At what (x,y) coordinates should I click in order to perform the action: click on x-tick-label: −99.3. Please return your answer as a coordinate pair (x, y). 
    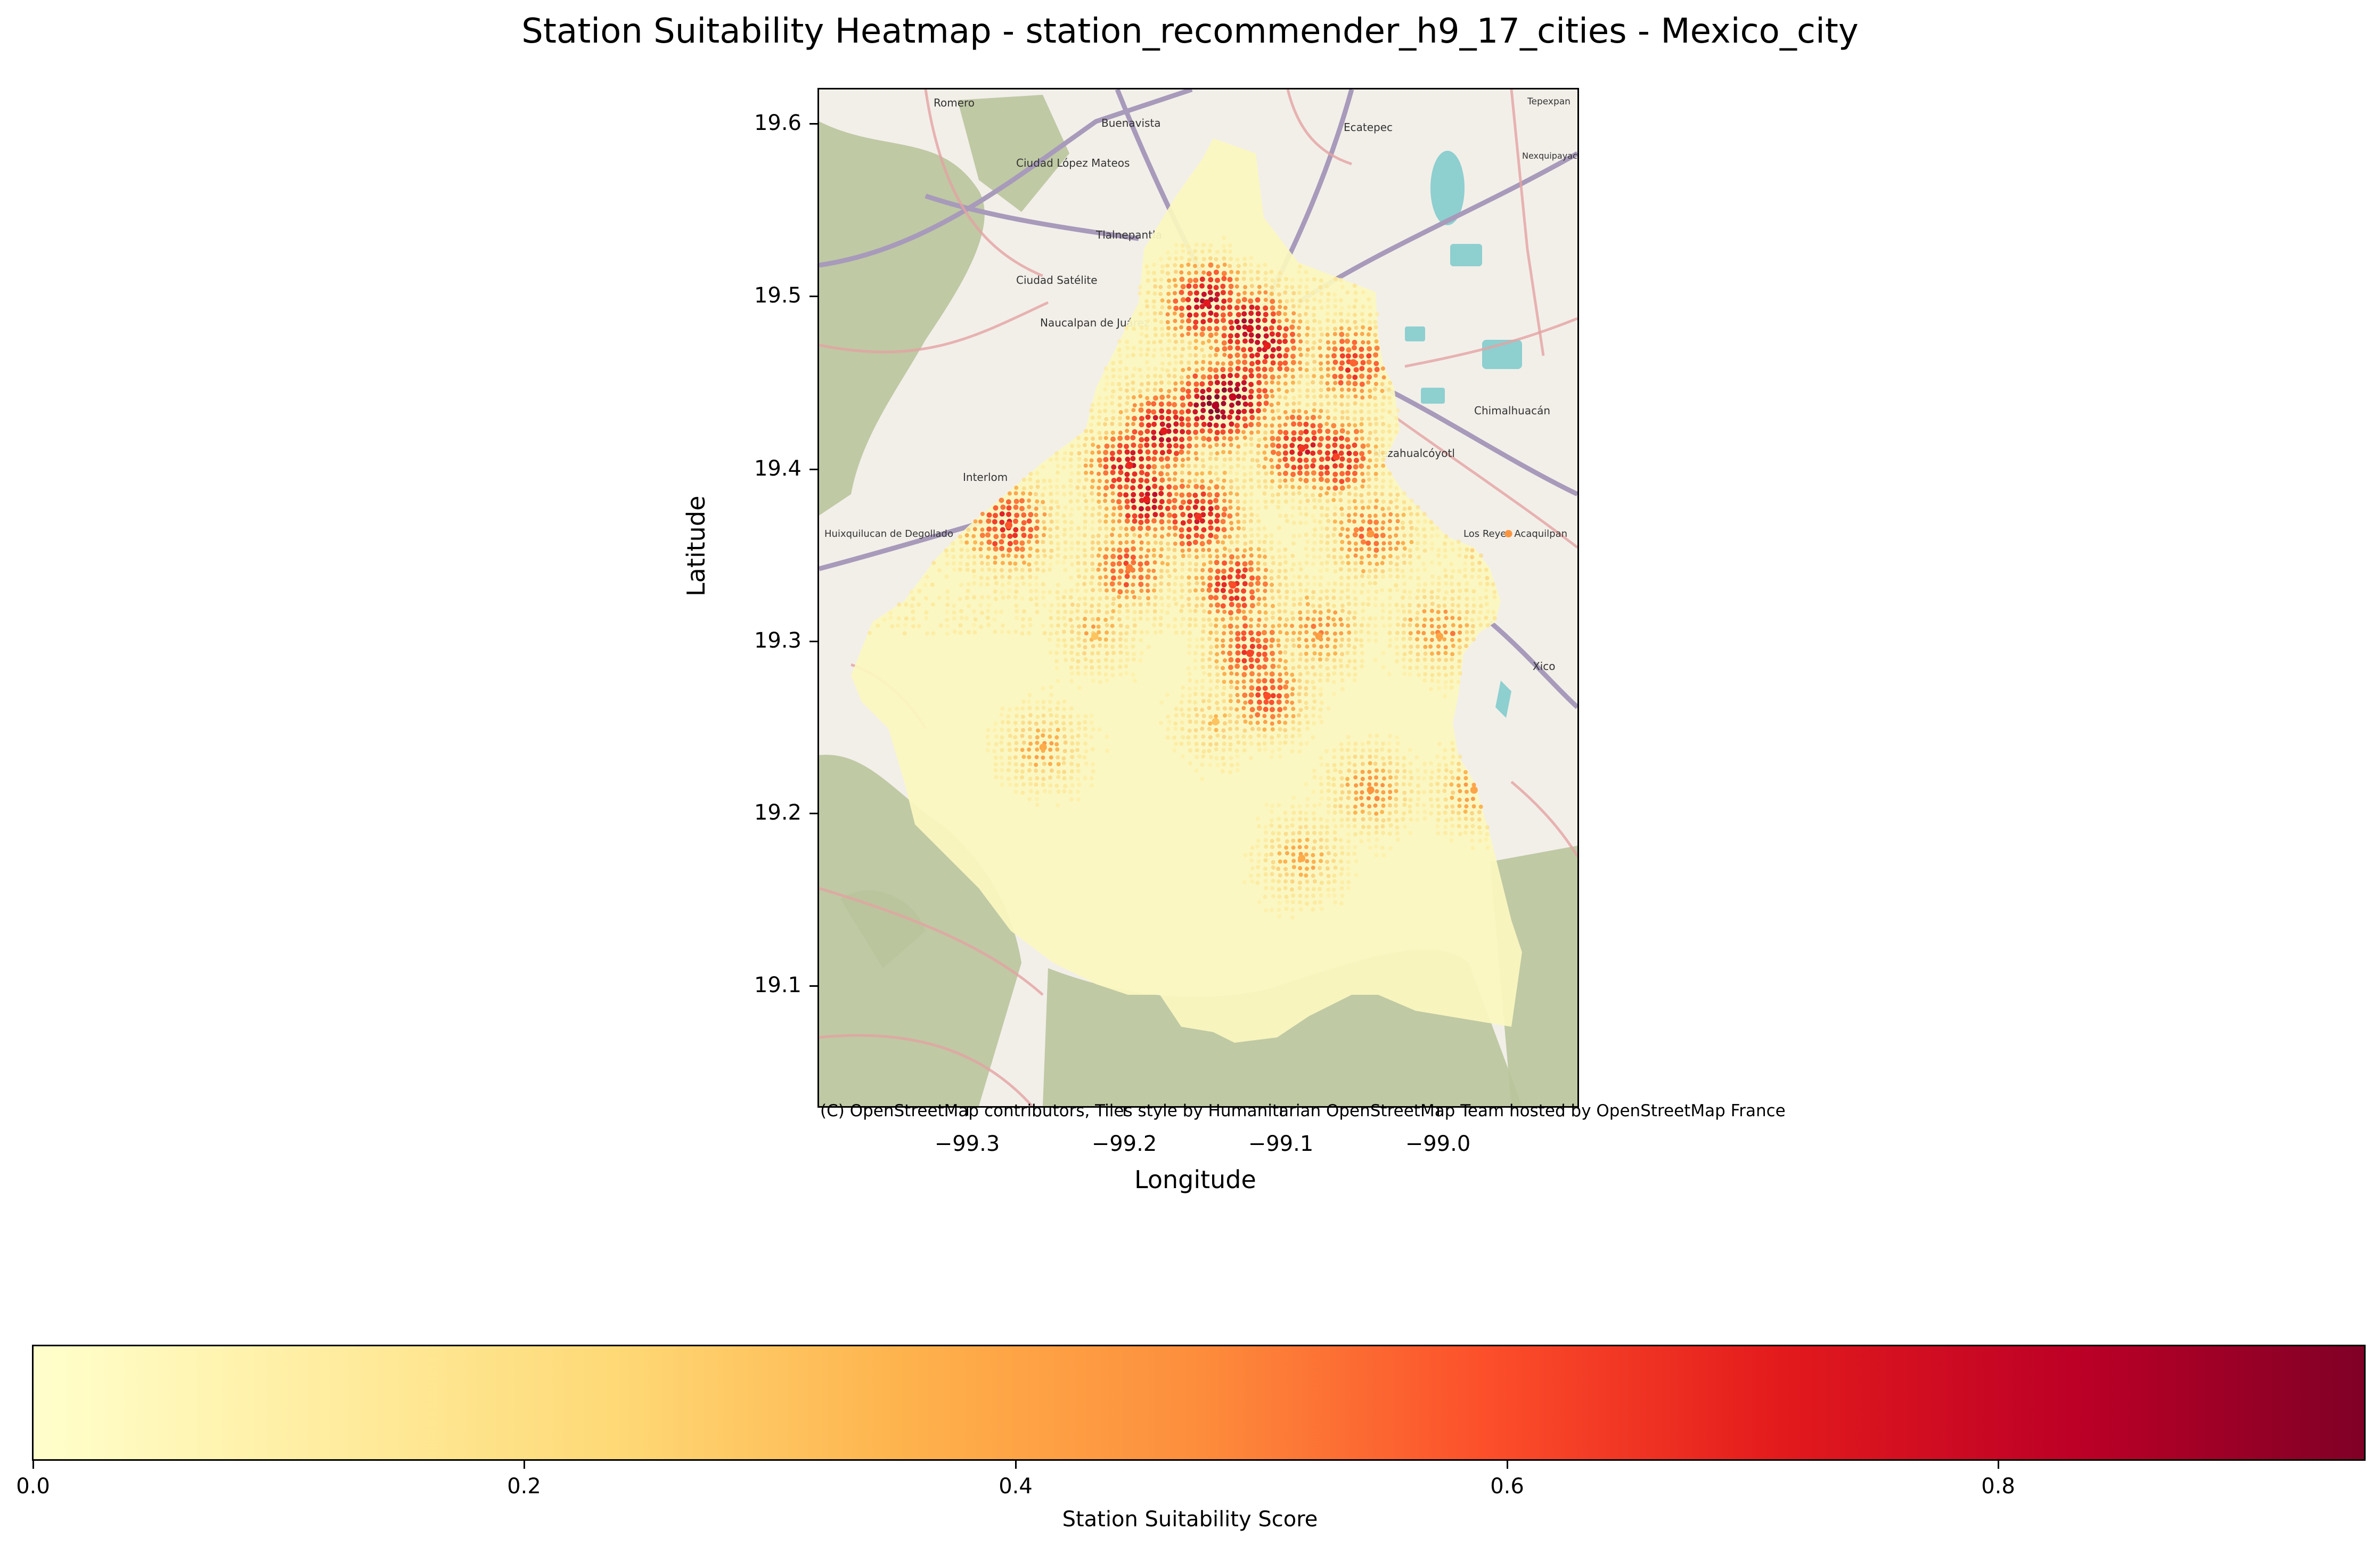
    Looking at the image, I should click on (967, 1144).